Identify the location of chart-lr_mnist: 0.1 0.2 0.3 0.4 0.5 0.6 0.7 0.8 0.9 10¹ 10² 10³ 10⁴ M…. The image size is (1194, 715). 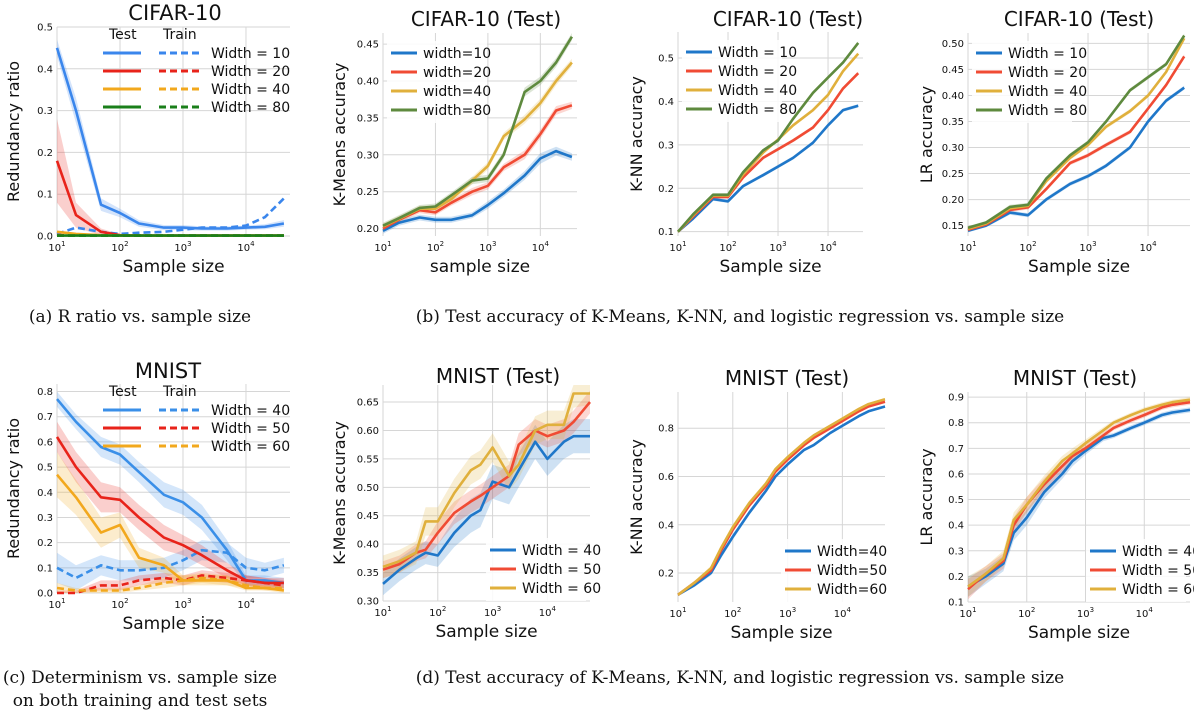
(1055, 504).